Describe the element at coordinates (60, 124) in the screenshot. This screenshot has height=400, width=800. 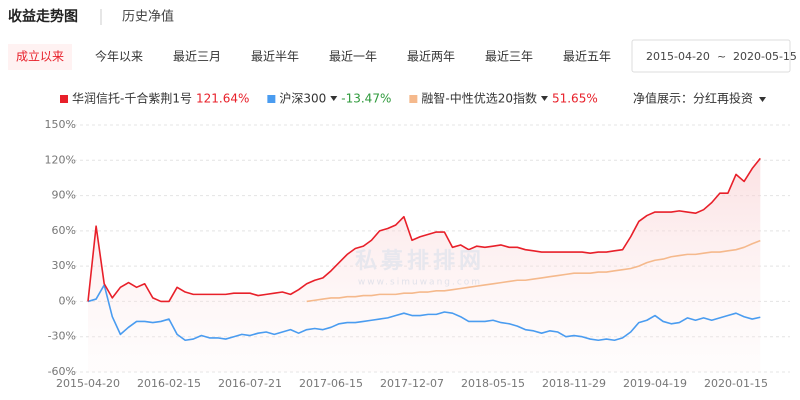
I see `y-tick-label: 150%` at that location.